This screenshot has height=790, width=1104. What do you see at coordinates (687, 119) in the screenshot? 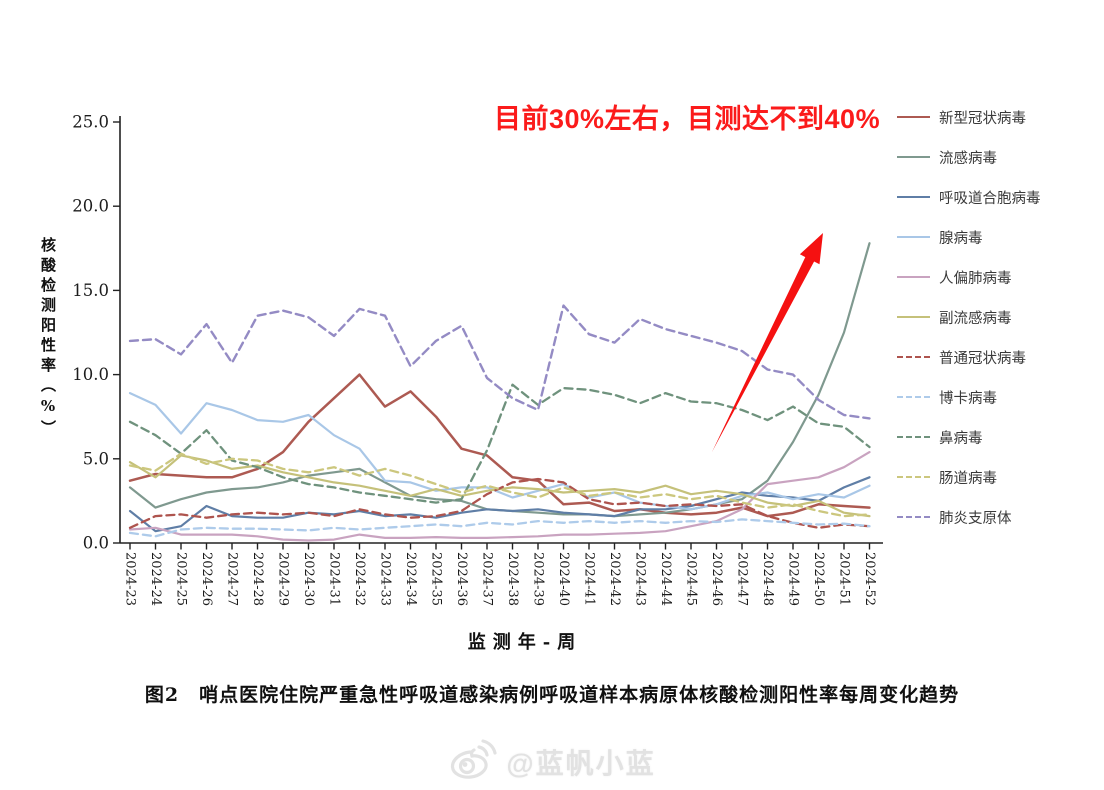
I see `annotation-text: 目前30%左右，目测达不到40%` at bounding box center [687, 119].